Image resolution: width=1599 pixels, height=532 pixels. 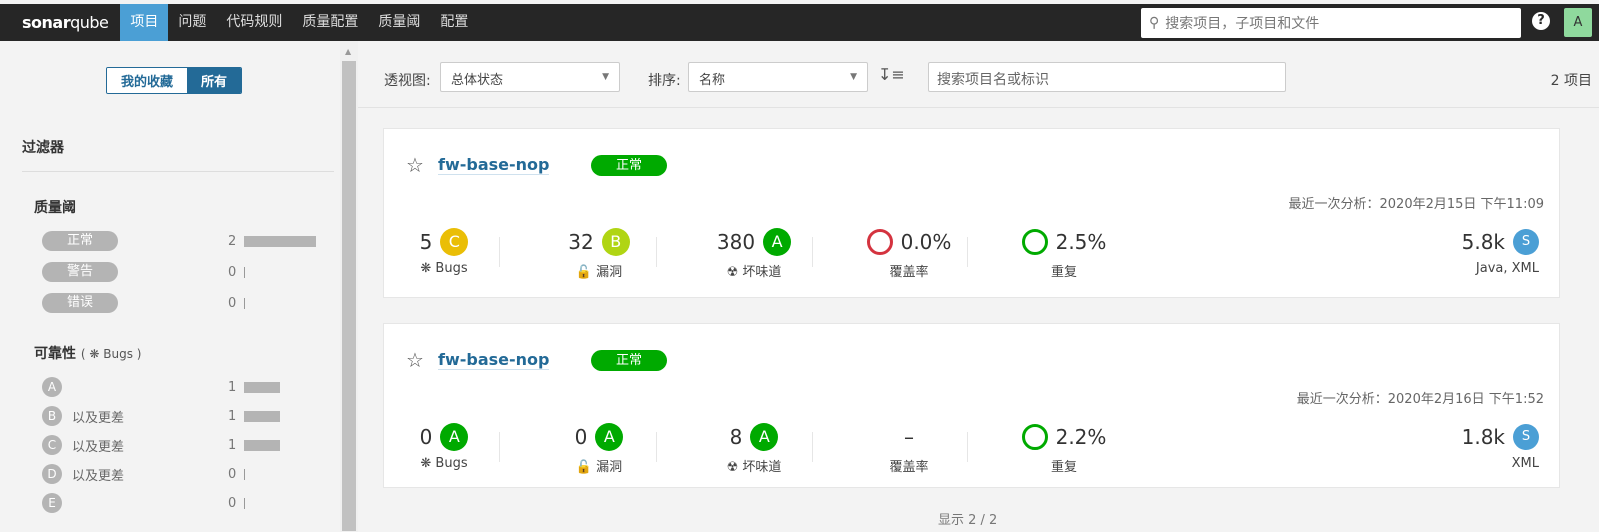 What do you see at coordinates (254, 22) in the screenshot?
I see `nav-rules: 代码规则` at bounding box center [254, 22].